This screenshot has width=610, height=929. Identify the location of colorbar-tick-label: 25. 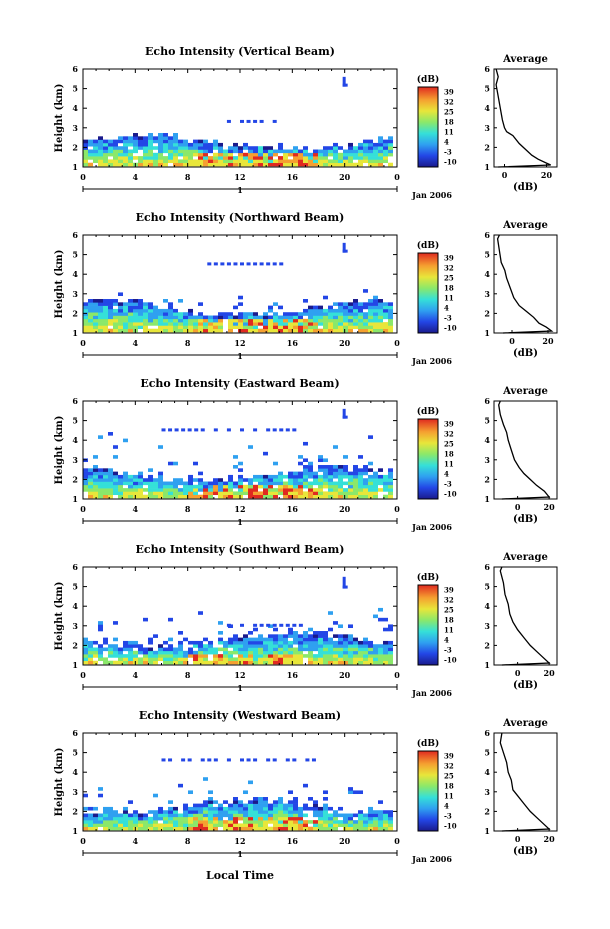
(449, 610).